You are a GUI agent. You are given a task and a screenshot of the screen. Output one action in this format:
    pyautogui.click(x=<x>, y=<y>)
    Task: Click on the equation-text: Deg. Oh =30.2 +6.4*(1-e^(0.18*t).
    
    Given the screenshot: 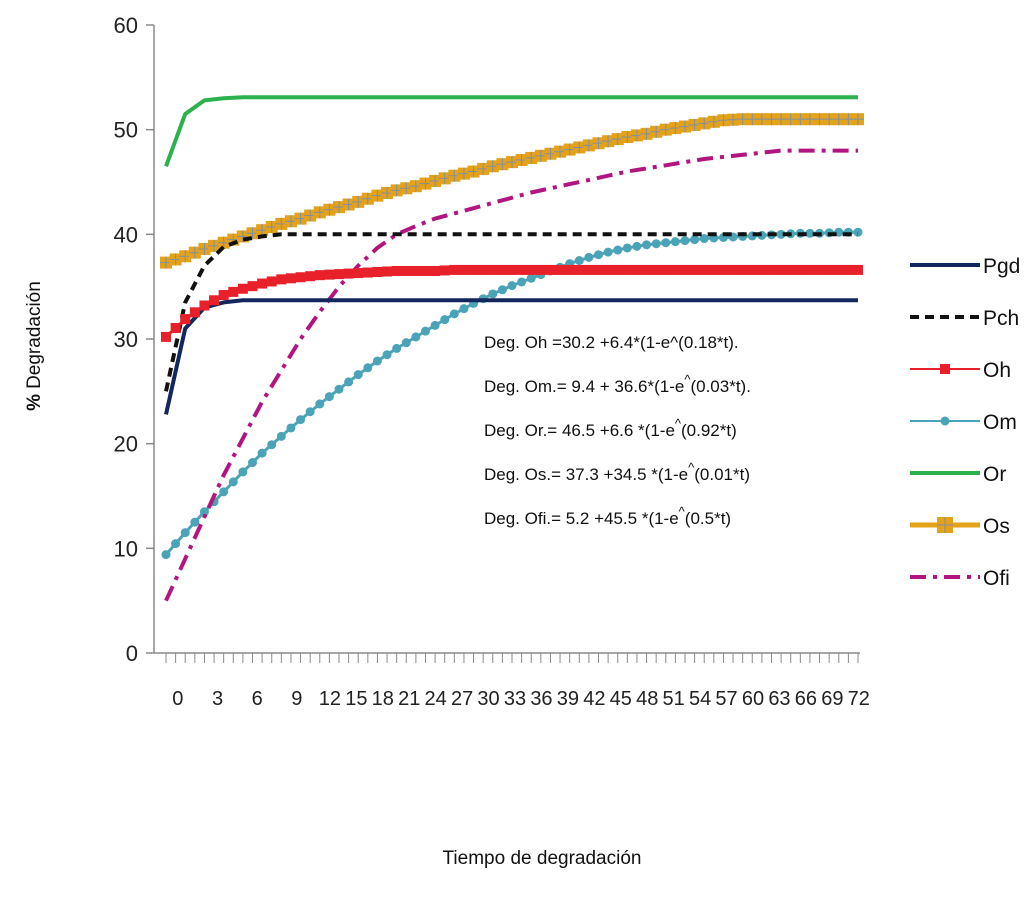 What is the action you would take?
    pyautogui.click(x=611, y=342)
    